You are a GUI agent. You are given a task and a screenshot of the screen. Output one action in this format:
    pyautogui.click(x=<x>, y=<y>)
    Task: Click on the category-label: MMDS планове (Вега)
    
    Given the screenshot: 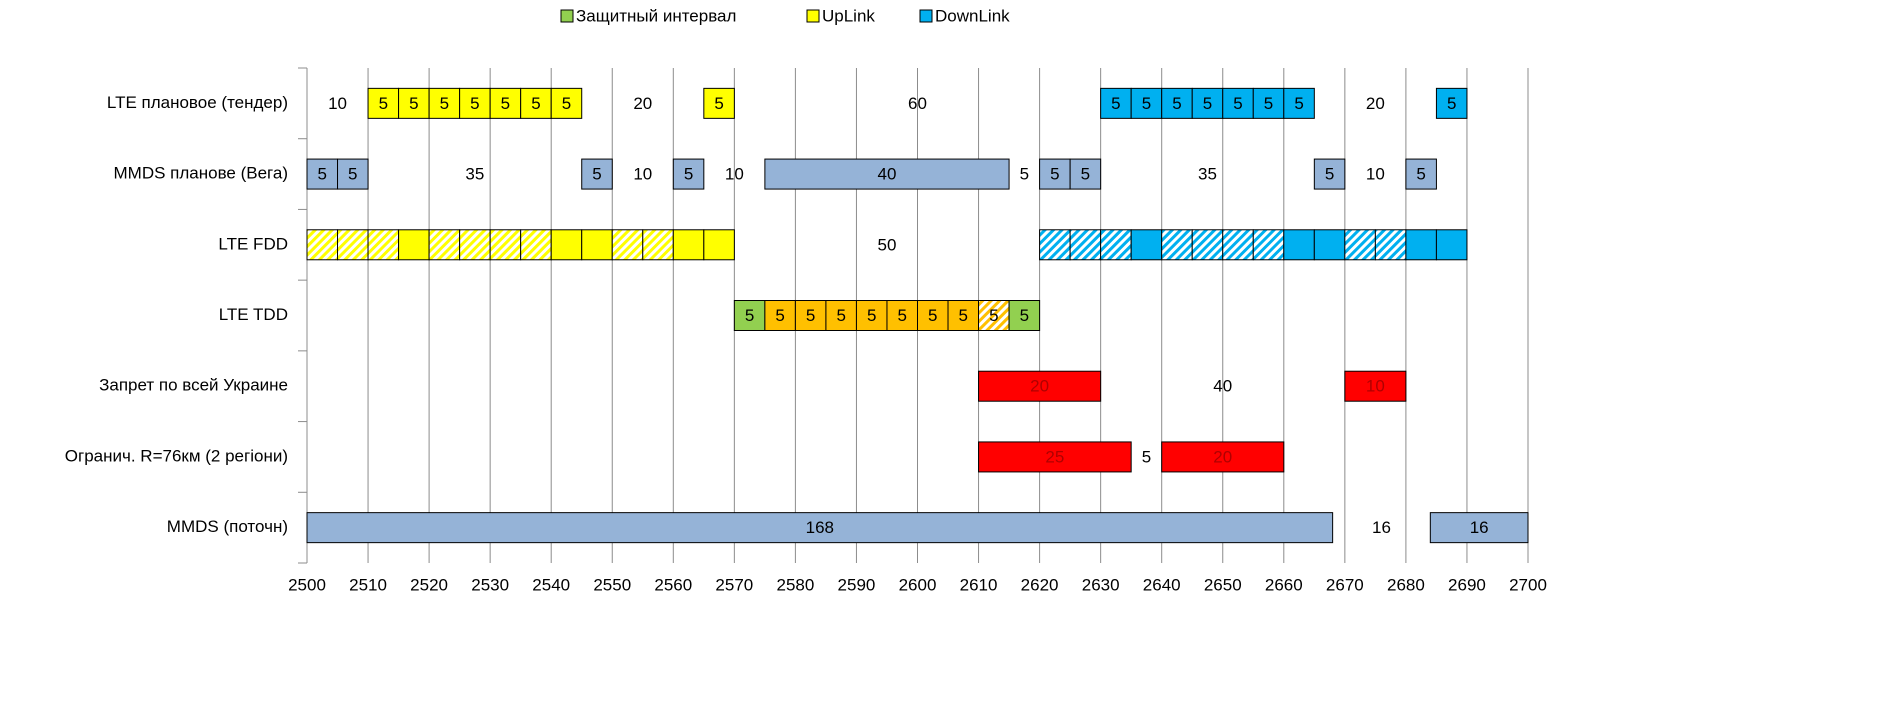 What is the action you would take?
    pyautogui.click(x=201, y=173)
    